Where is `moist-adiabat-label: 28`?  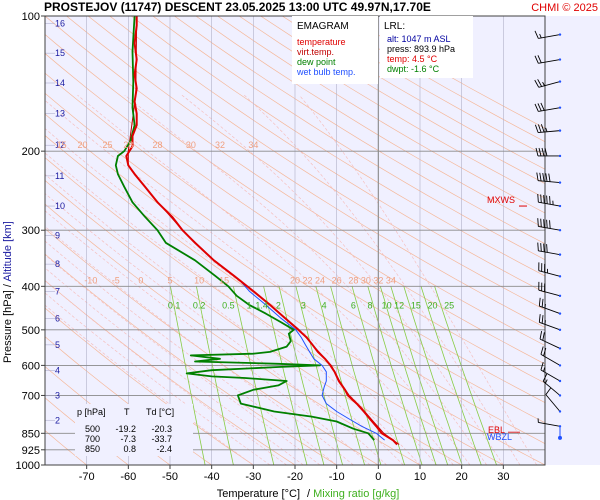
moist-adiabat-label: 28 is located at coordinates (353, 280).